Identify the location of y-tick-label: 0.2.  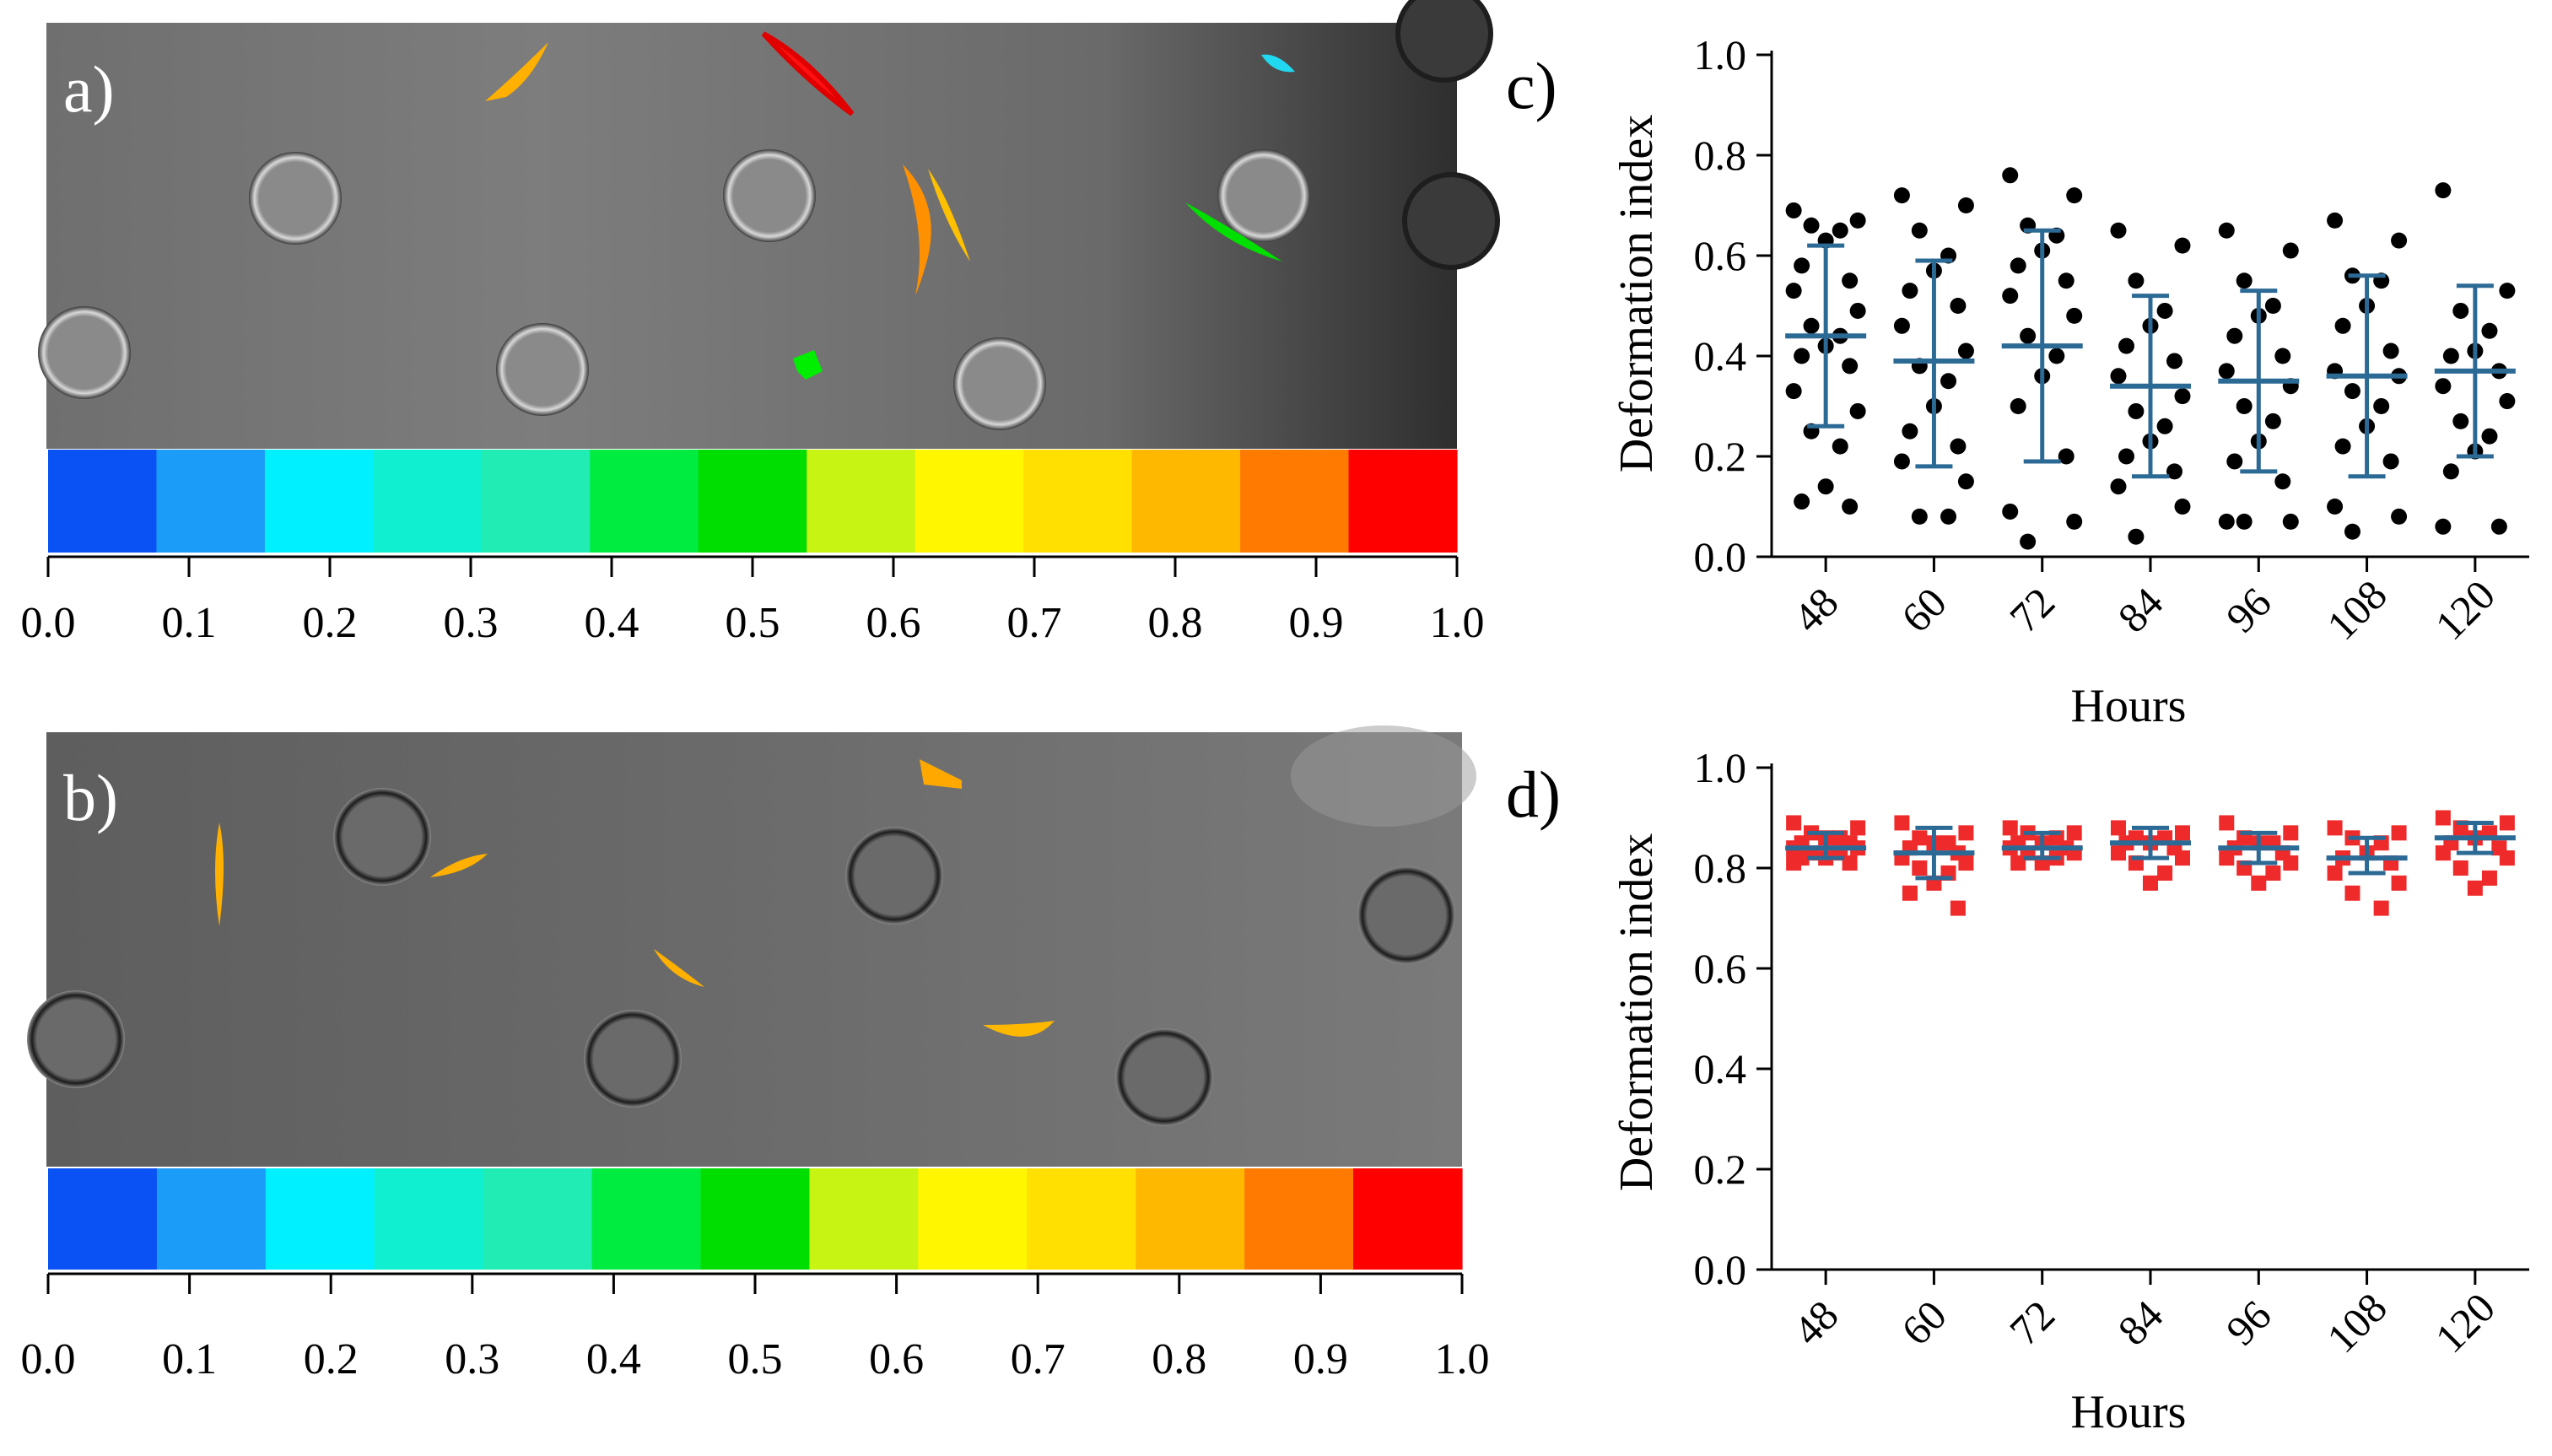
(1720, 457).